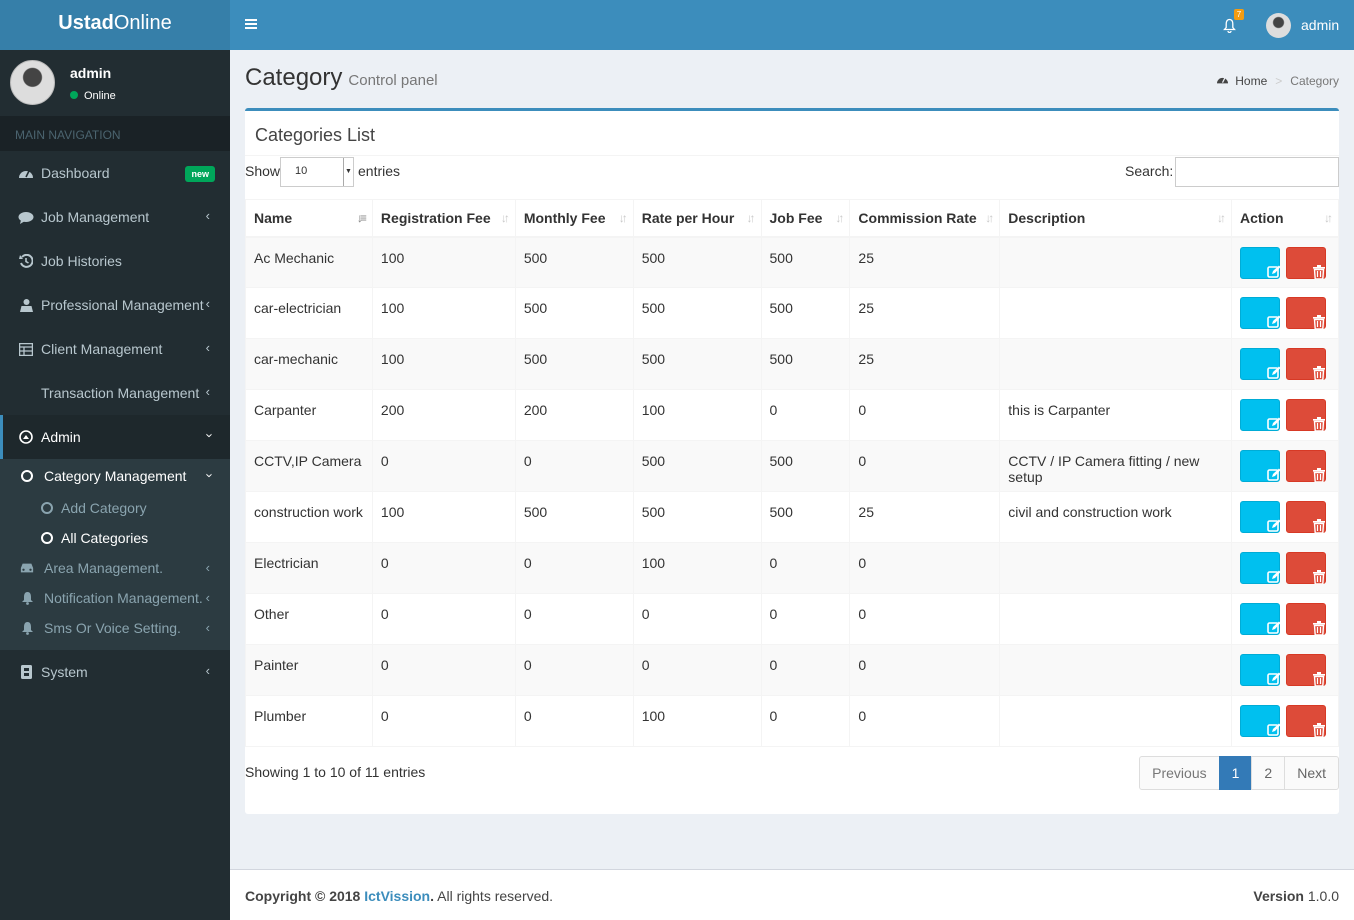 The height and width of the screenshot is (920, 1354). I want to click on sidebar-item-category-management: Category Management ‹, so click(115, 476).